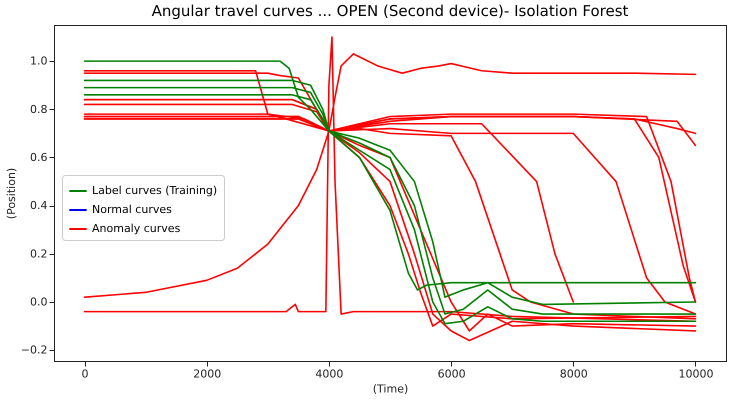  What do you see at coordinates (329, 374) in the screenshot?
I see `x-tick-label: 4000` at bounding box center [329, 374].